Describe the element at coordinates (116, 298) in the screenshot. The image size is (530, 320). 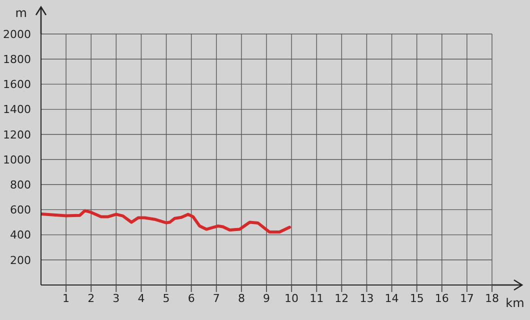
I see `x-tick-label: 3` at that location.